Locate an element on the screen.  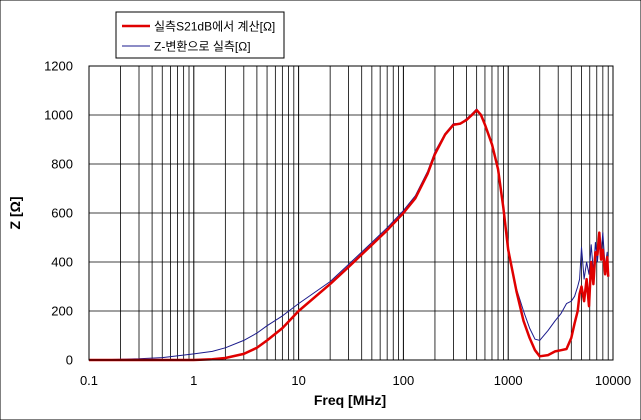
x-tick-label: 1 is located at coordinates (193, 380).